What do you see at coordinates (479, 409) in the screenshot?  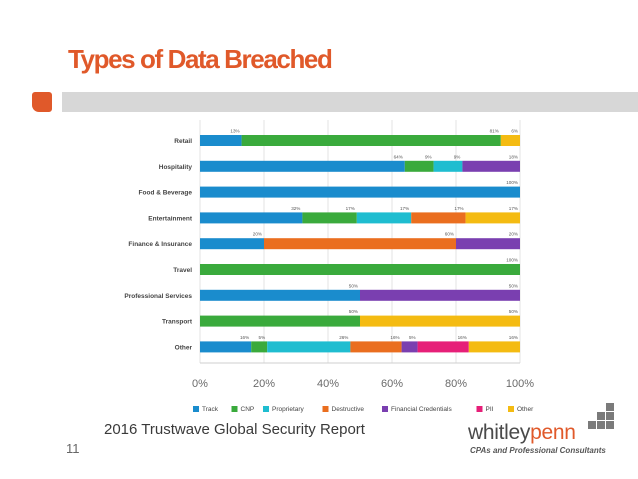 I see `legend-swatch-pii` at bounding box center [479, 409].